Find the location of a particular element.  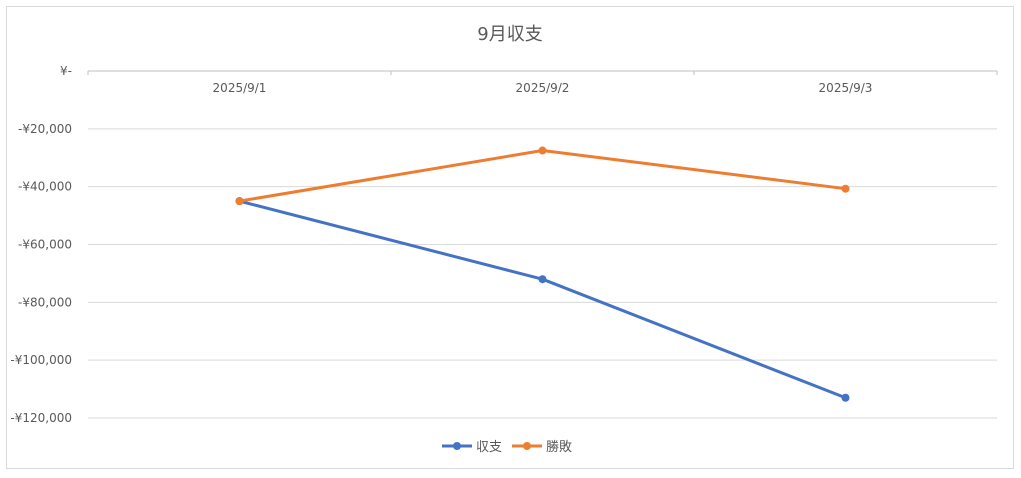

legend-label: 収支 is located at coordinates (489, 447).